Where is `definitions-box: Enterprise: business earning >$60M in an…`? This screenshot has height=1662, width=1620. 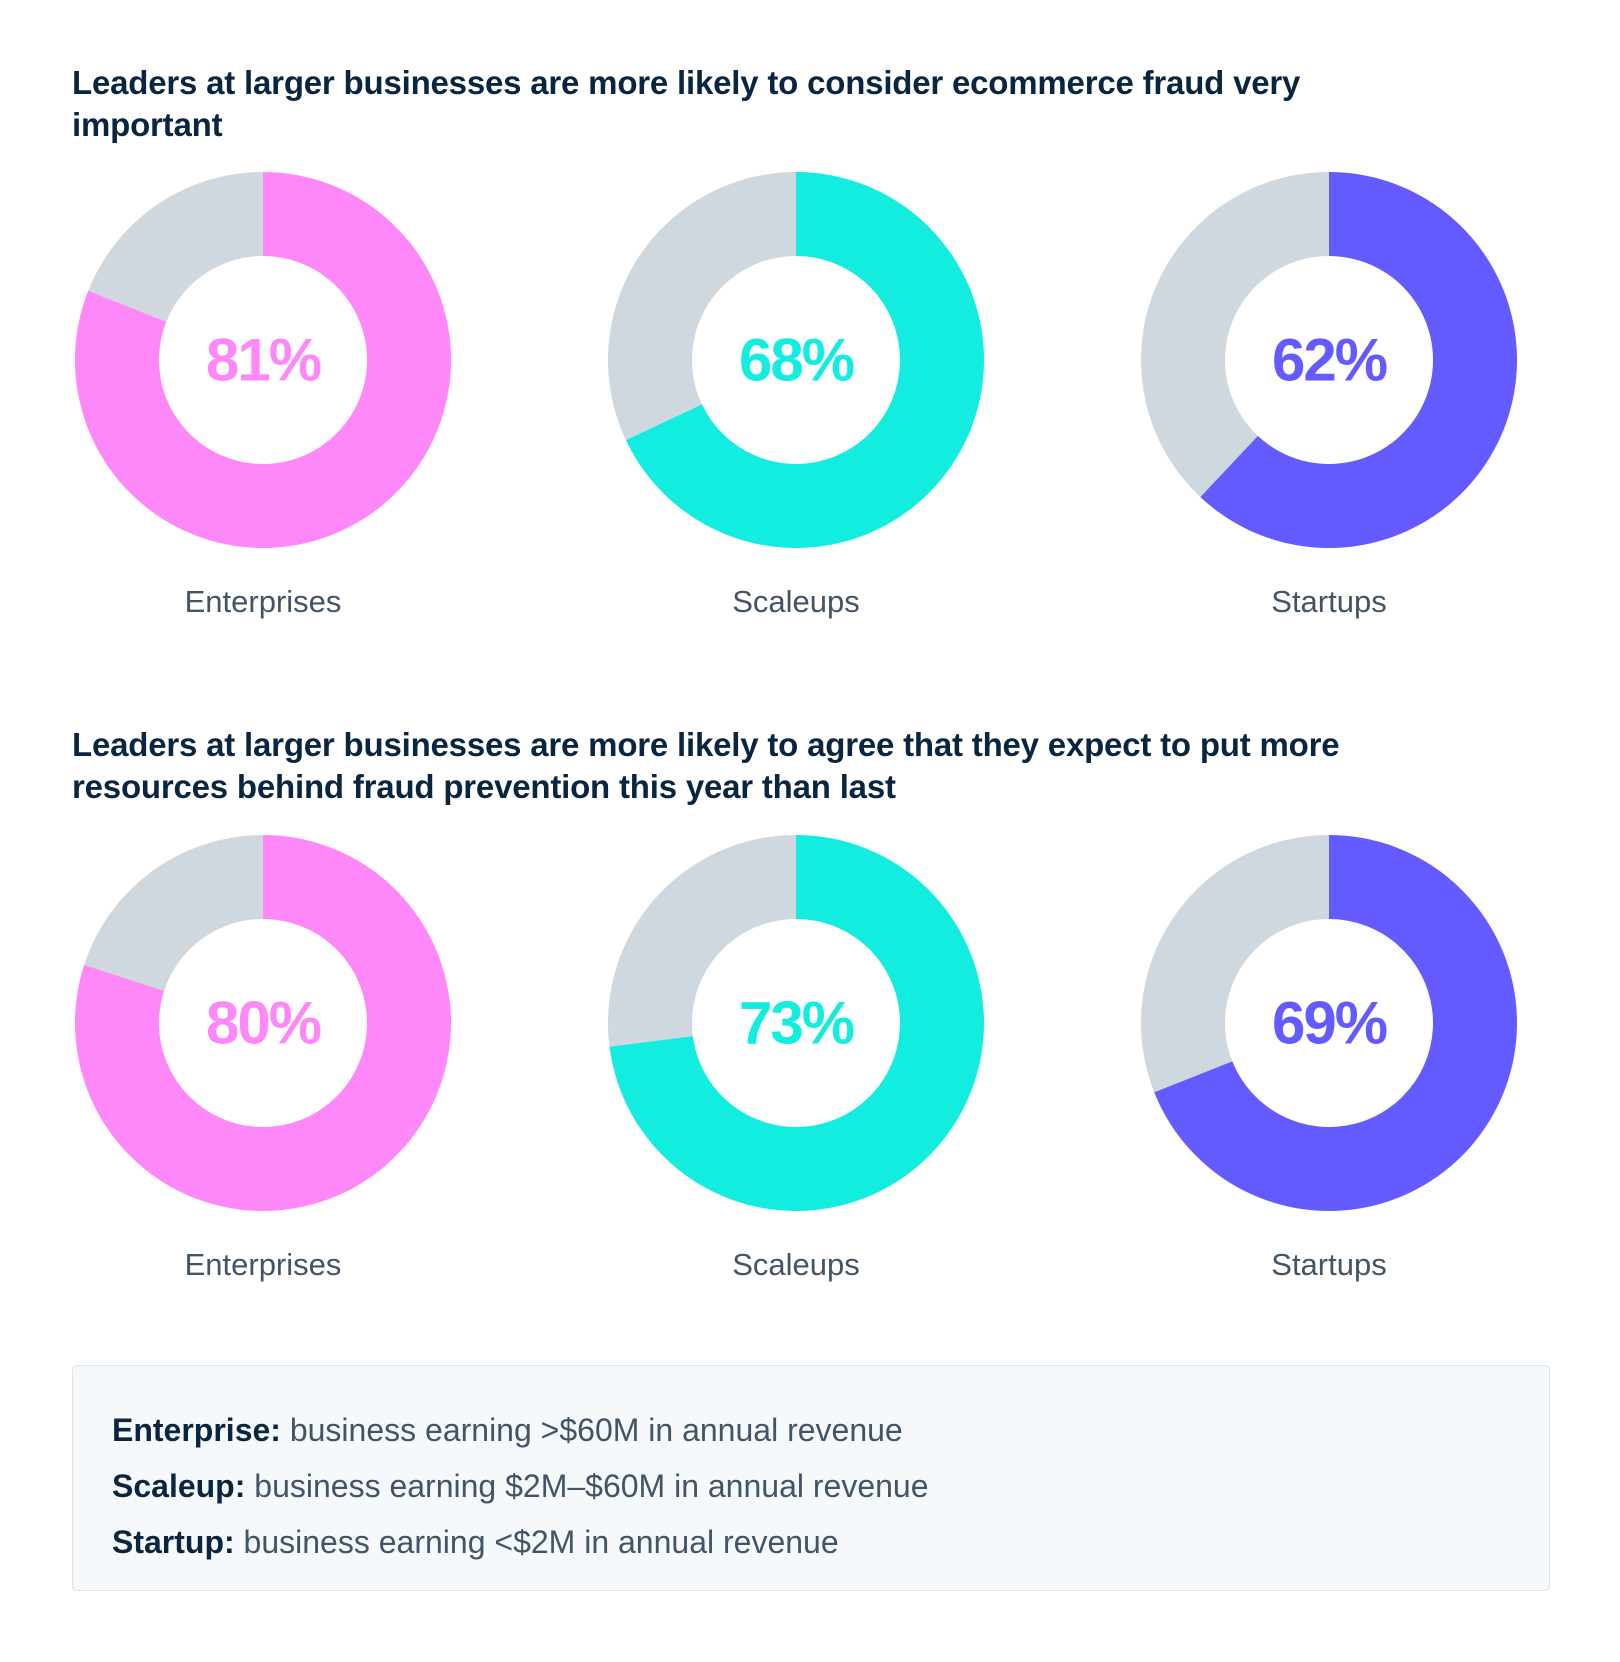
definitions-box: Enterprise: business earning >$60M in an… is located at coordinates (811, 1478).